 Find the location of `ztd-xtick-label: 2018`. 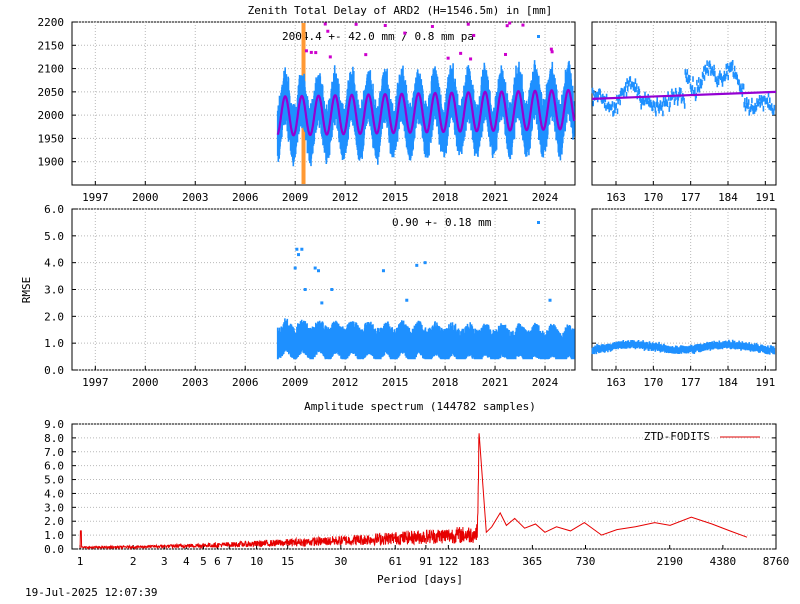

ztd-xtick-label: 2018 is located at coordinates (445, 197).